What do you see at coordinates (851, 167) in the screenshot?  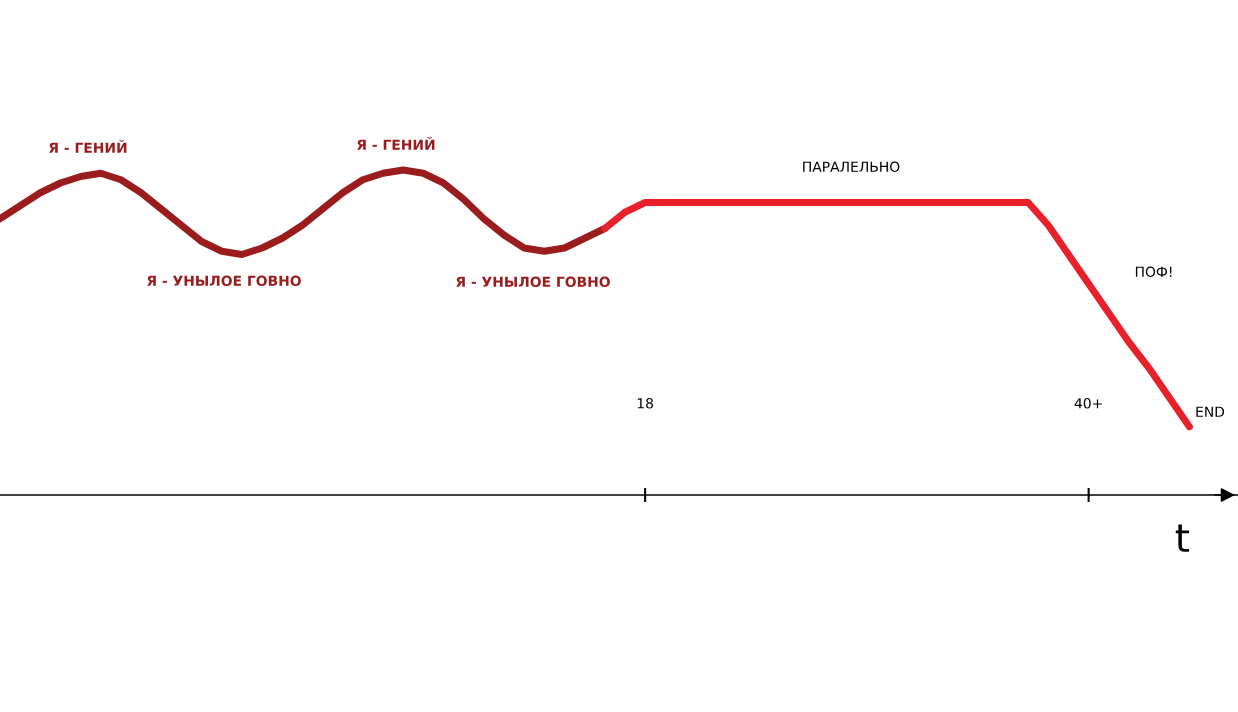 I see `annotation: ПАРАЛЕЛЬНО` at bounding box center [851, 167].